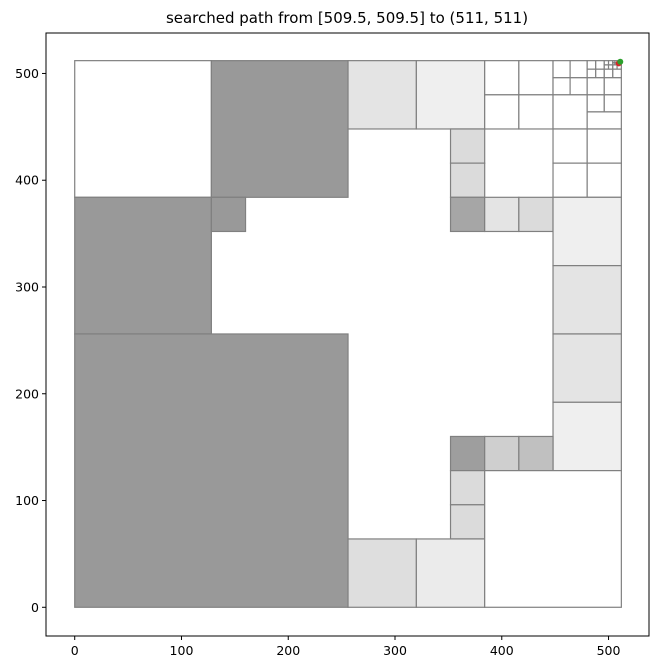  I want to click on x-axis: 0 100 200 300 400 500, so click(346, 647).